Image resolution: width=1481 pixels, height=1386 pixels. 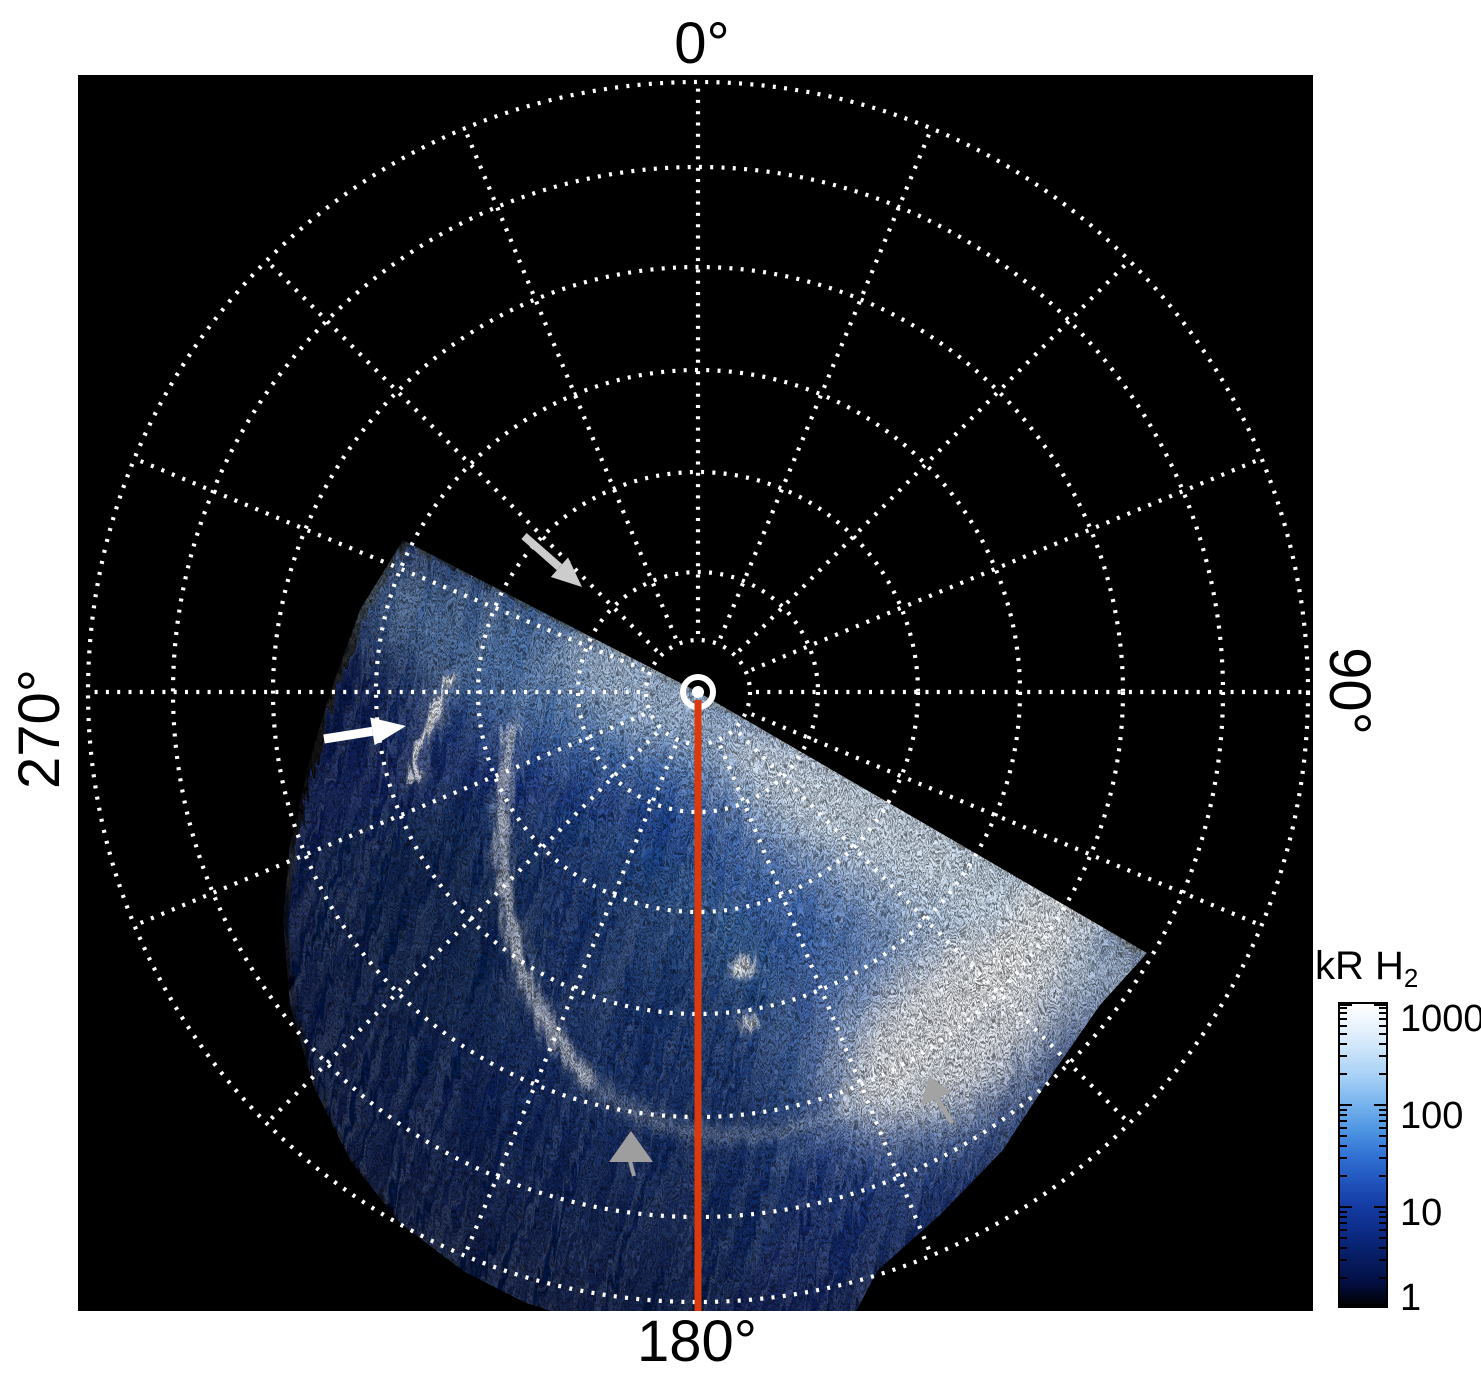 What do you see at coordinates (1409, 1158) in the screenshot?
I see `colorbar: 1000 100 10 1` at bounding box center [1409, 1158].